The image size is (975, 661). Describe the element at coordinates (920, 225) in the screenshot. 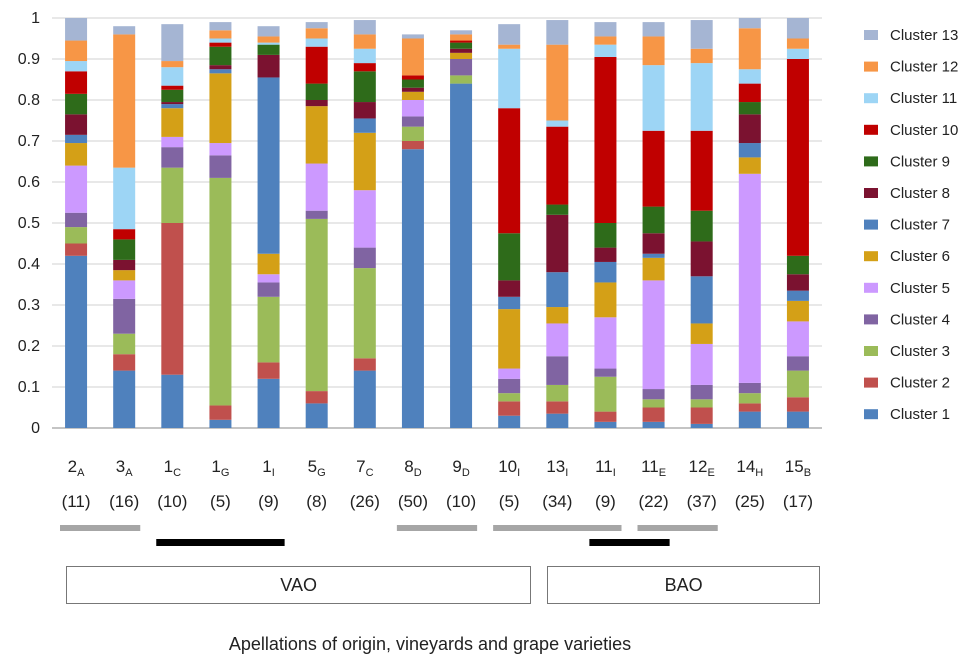

I see `legend-label: Cluster 7` at that location.